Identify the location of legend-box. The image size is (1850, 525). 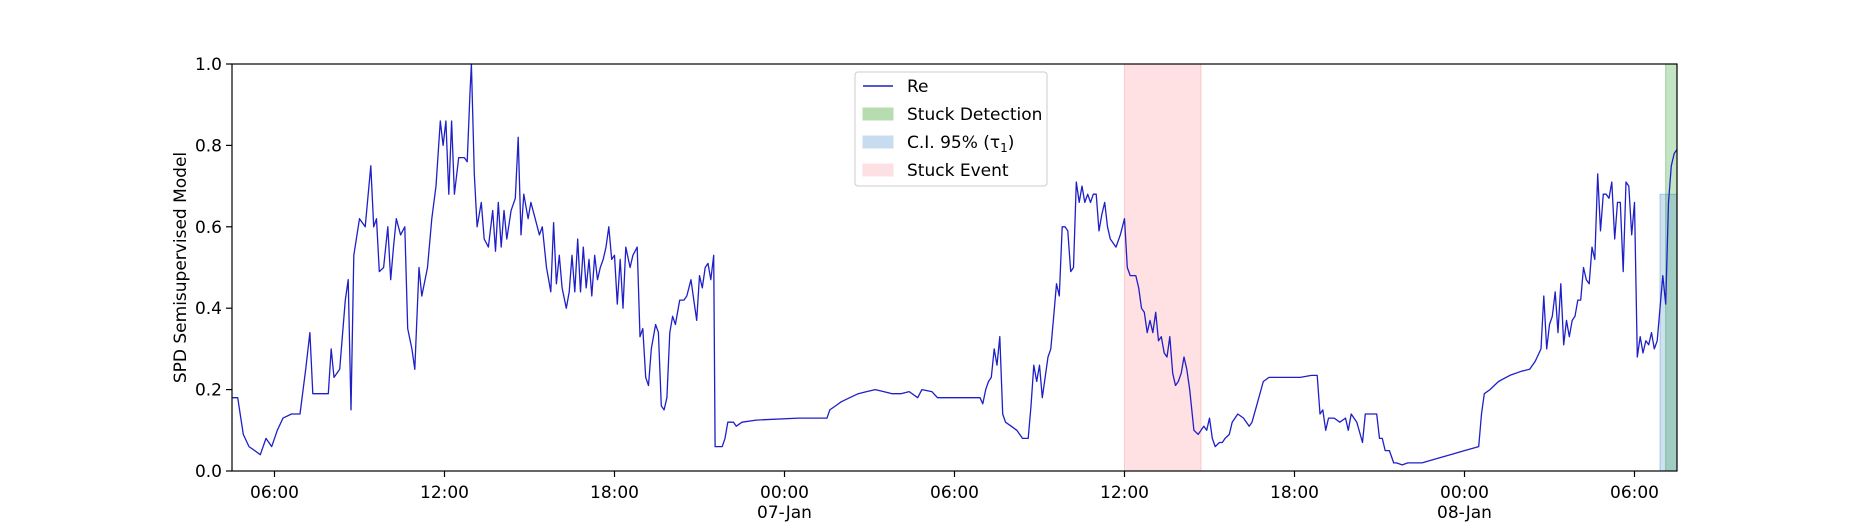
(951, 129).